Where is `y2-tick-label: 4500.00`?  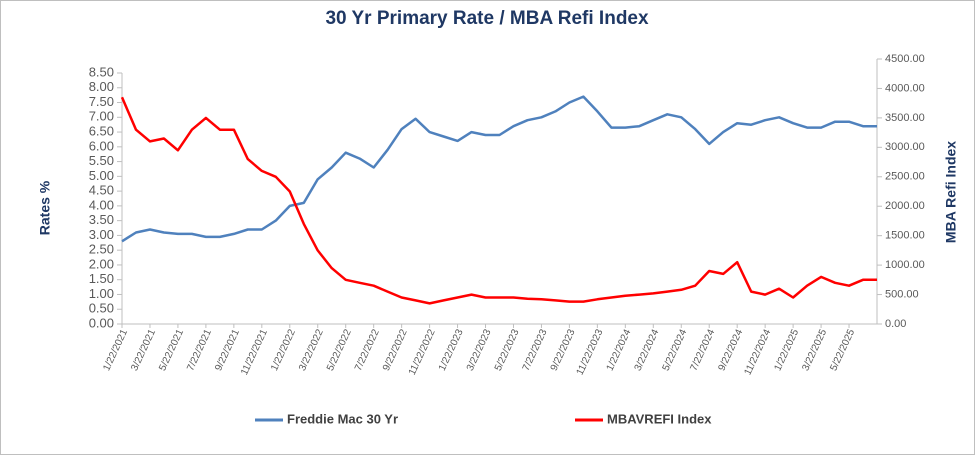
y2-tick-label: 4500.00 is located at coordinates (905, 59).